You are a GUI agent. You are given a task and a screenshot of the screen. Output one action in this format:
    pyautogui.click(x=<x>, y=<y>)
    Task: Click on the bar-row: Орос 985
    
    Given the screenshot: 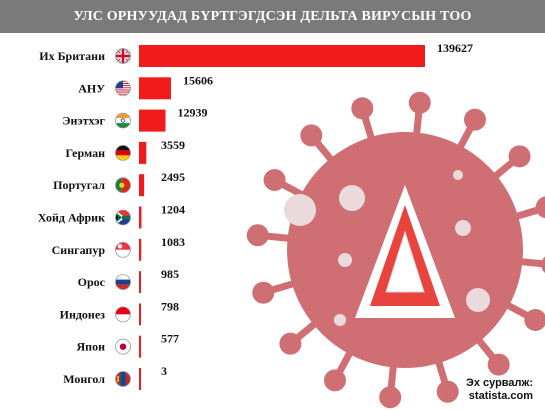 What is the action you would take?
    pyautogui.click(x=128, y=280)
    